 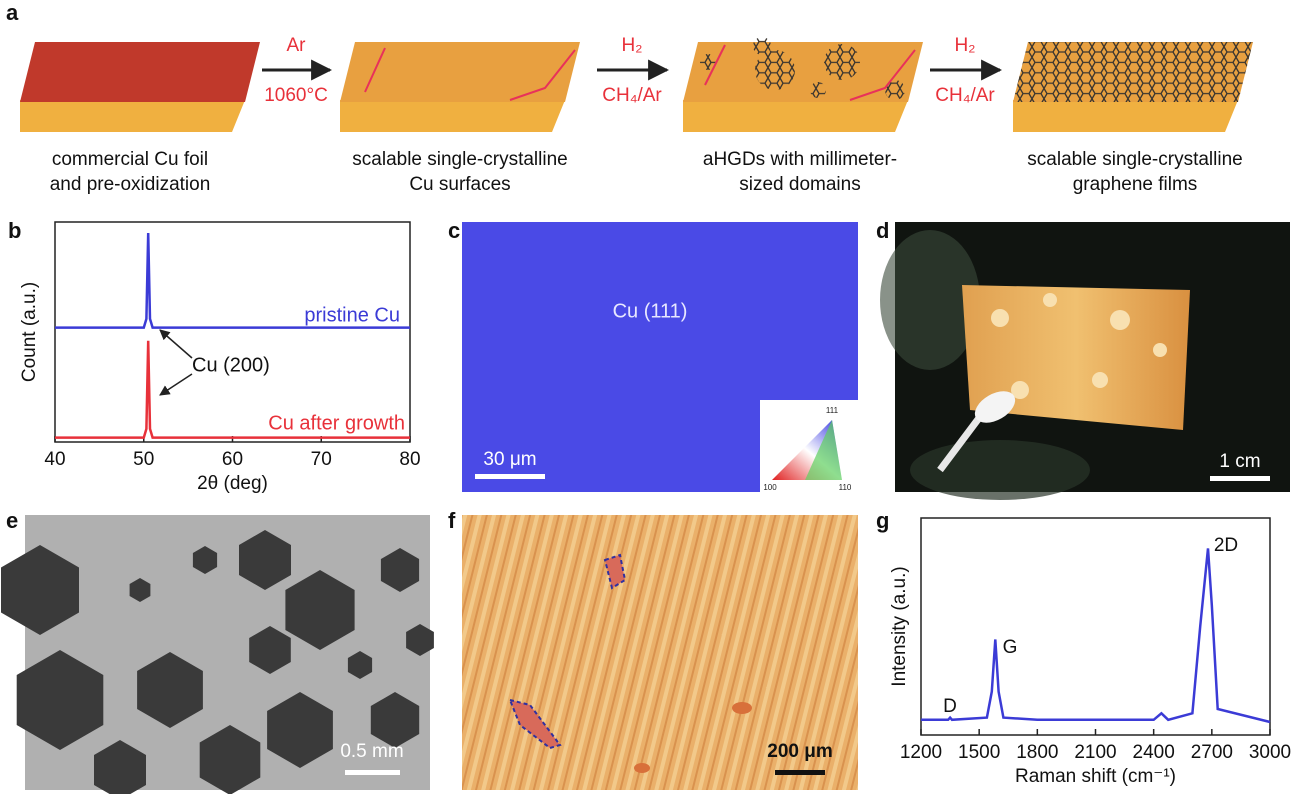 I want to click on x-tick-label: 40, so click(x=54, y=459).